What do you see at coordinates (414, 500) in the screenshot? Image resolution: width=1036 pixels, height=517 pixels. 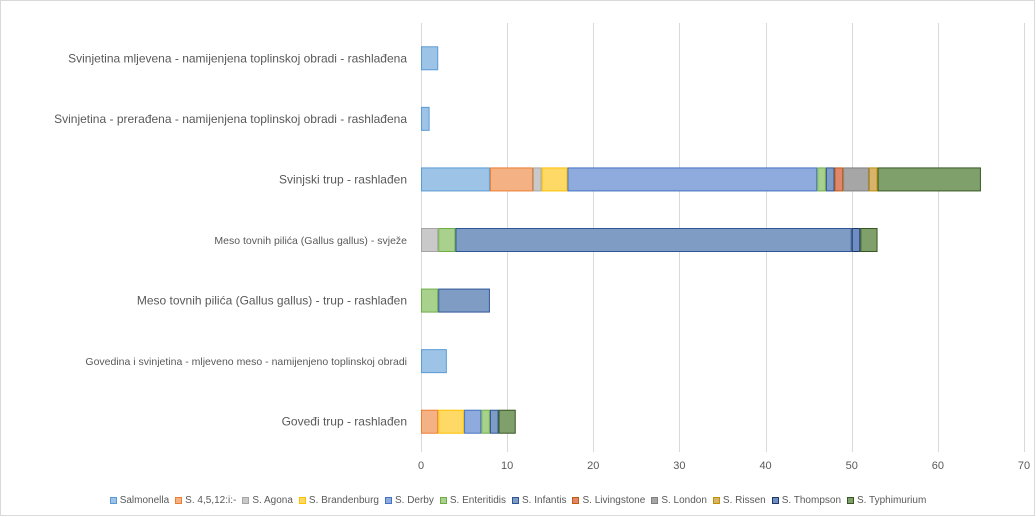 I see `legend-label: S. Derby` at bounding box center [414, 500].